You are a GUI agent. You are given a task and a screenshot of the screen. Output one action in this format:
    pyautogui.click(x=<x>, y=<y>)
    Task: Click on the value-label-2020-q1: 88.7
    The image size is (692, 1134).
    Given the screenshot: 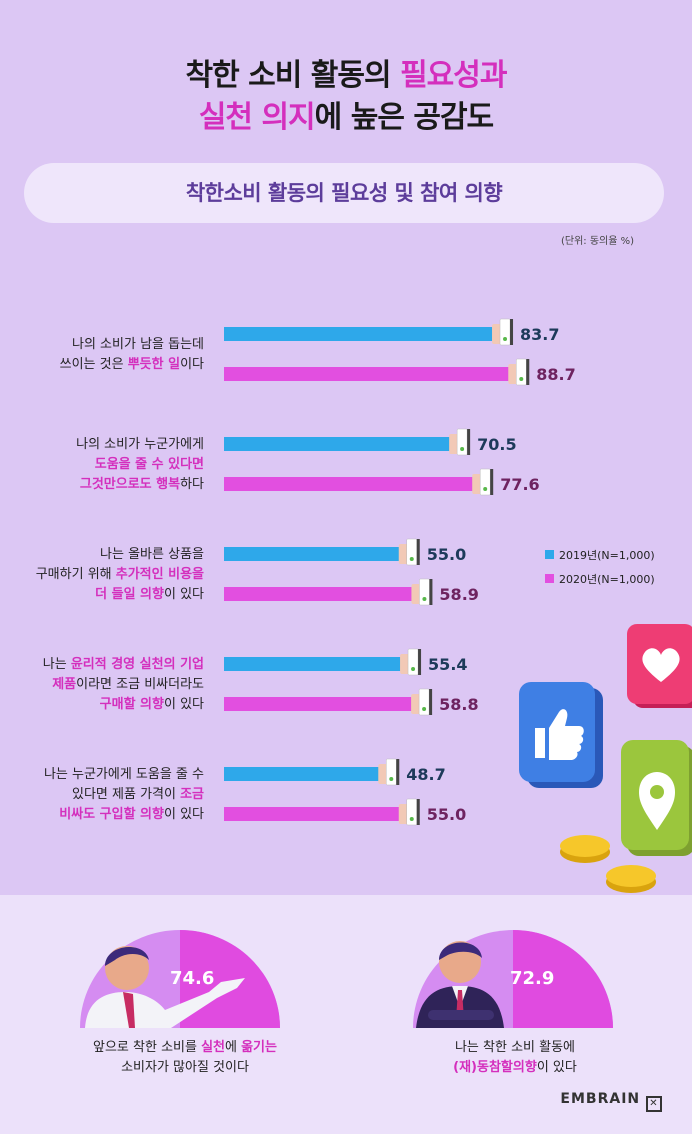 What is the action you would take?
    pyautogui.click(x=555, y=374)
    